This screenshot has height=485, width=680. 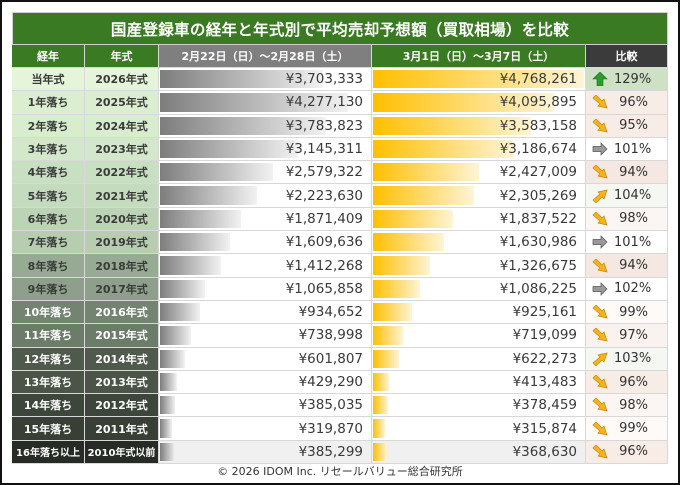 What do you see at coordinates (544, 428) in the screenshot?
I see `period2-price: ¥315,874` at bounding box center [544, 428].